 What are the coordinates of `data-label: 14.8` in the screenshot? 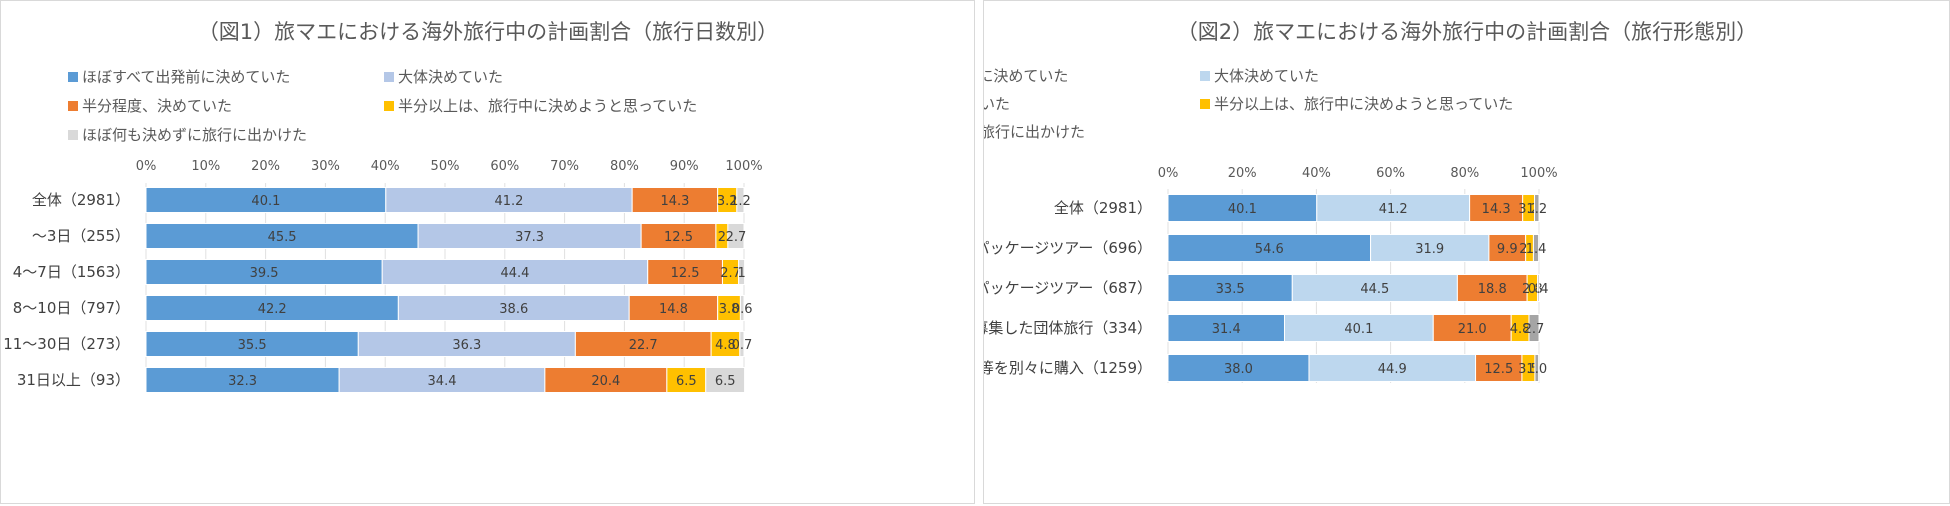 It's located at (673, 309).